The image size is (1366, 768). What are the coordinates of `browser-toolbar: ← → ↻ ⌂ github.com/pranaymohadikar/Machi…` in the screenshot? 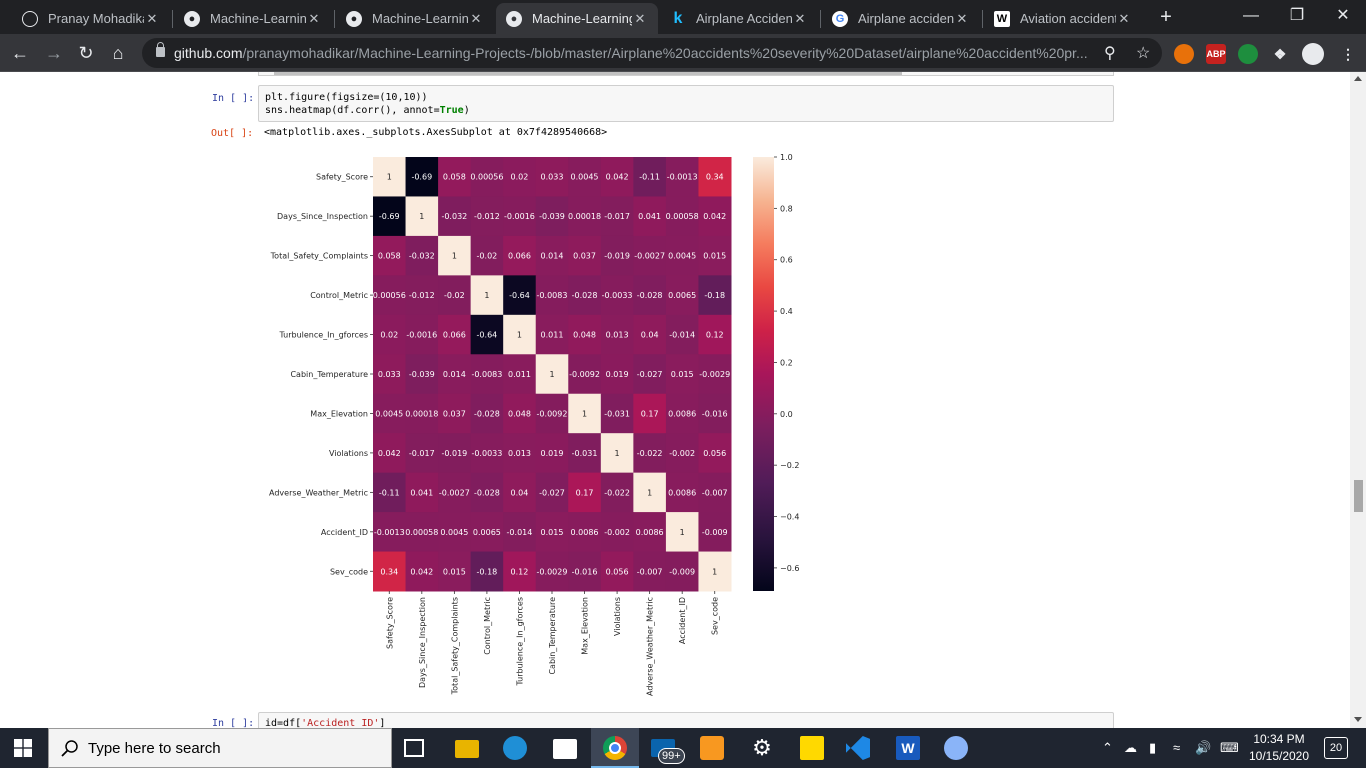 It's located at (683, 53).